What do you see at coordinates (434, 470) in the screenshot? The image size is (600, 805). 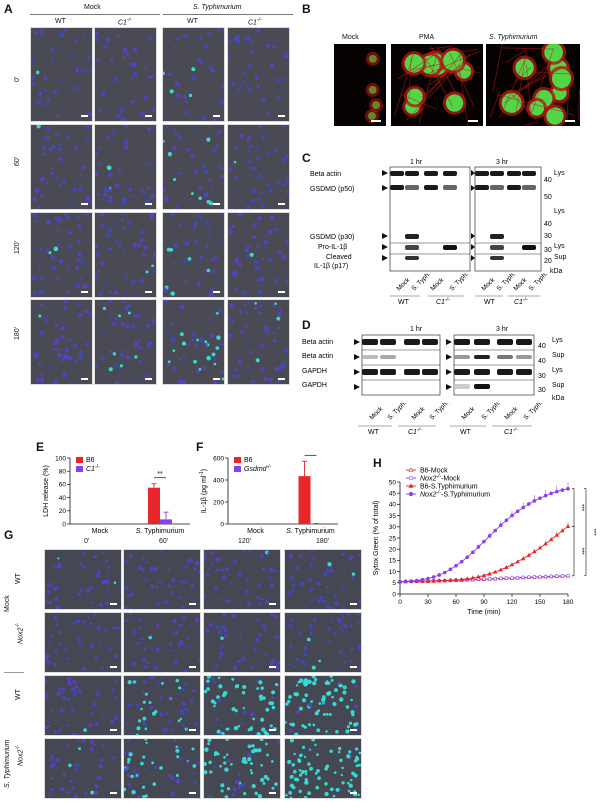 I see `legend-label: B6-Mock` at bounding box center [434, 470].